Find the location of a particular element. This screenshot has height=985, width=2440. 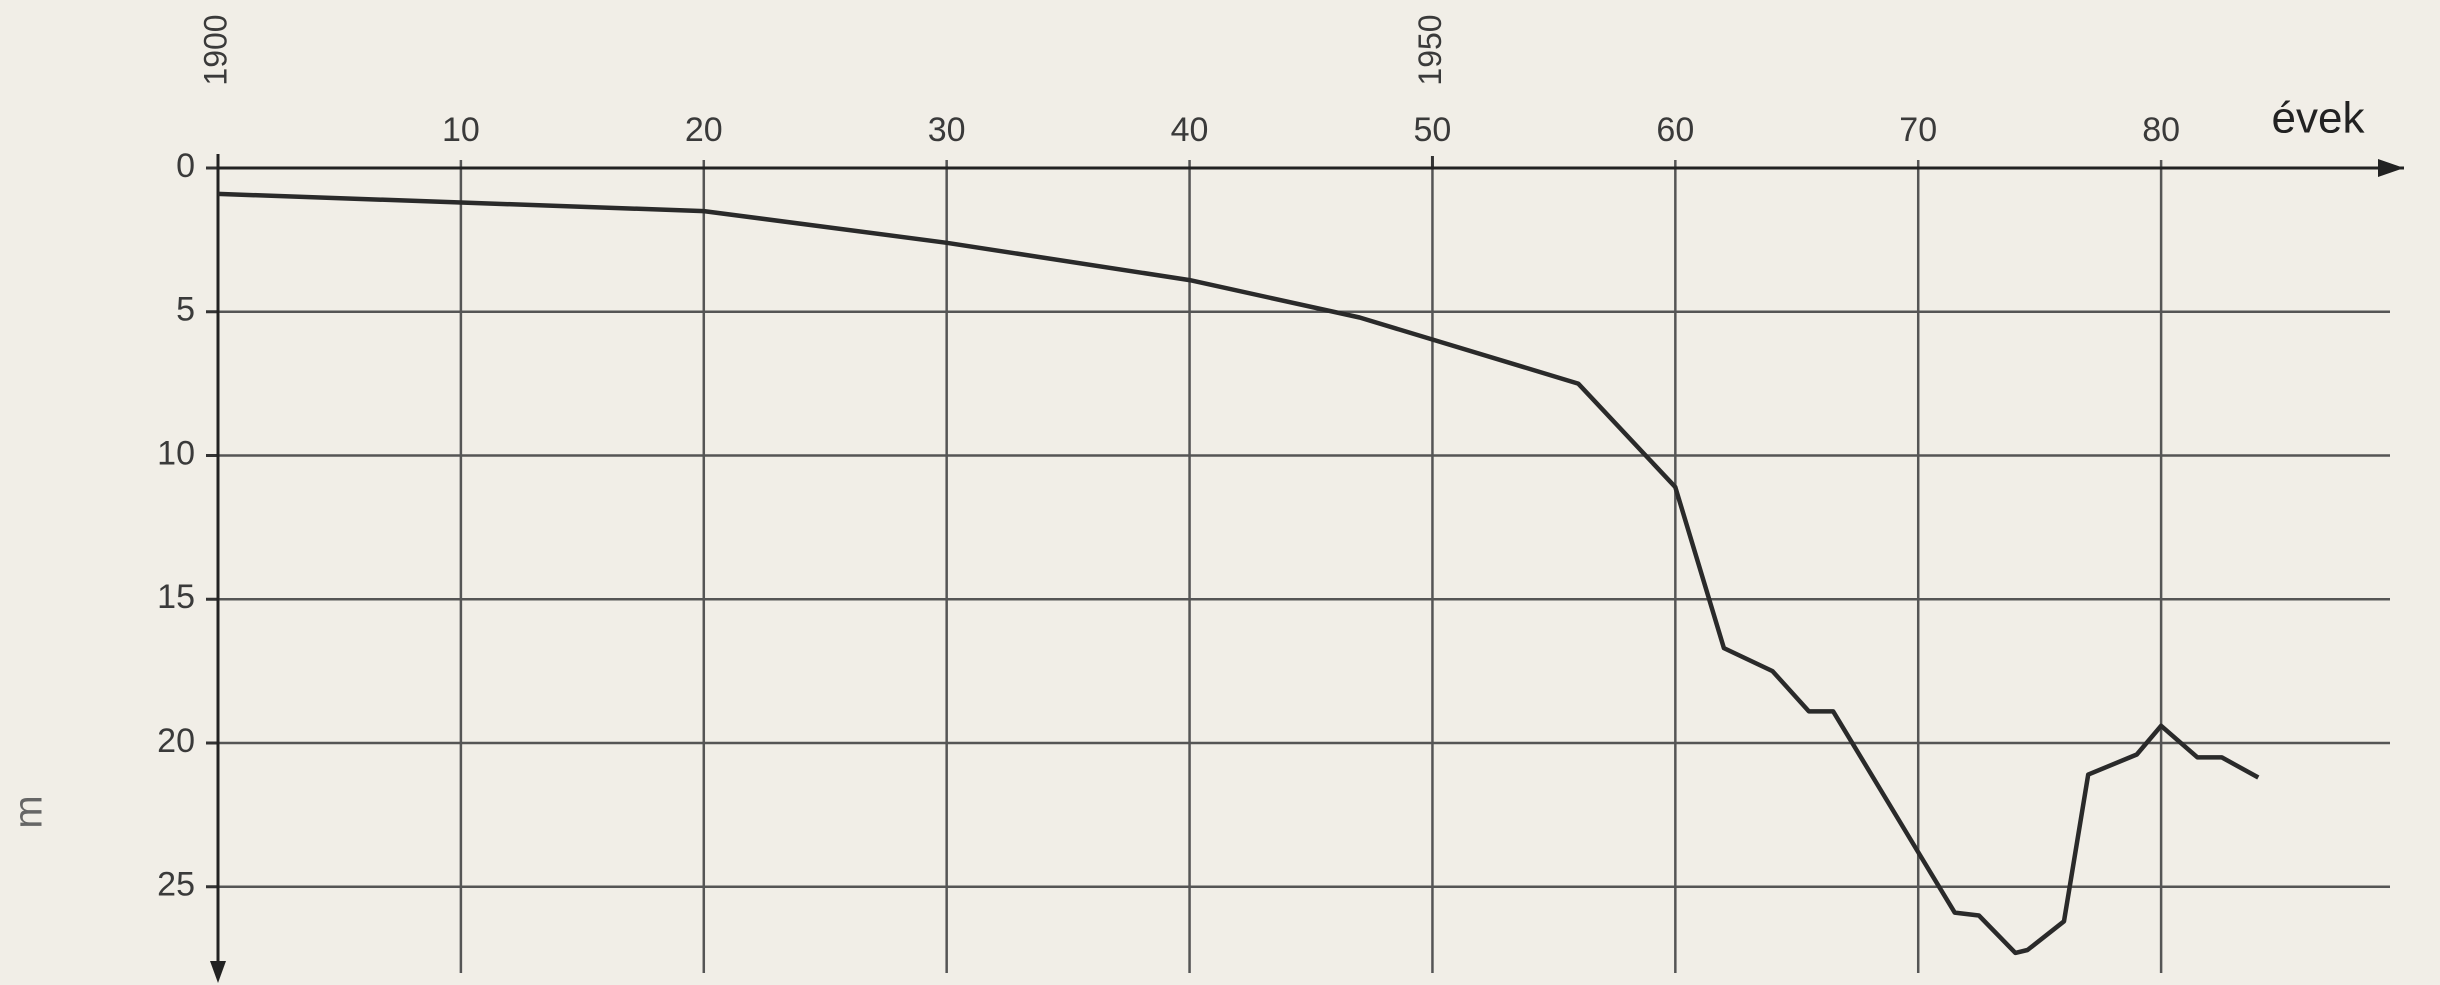

y-tick-label: 5 is located at coordinates (185, 310).